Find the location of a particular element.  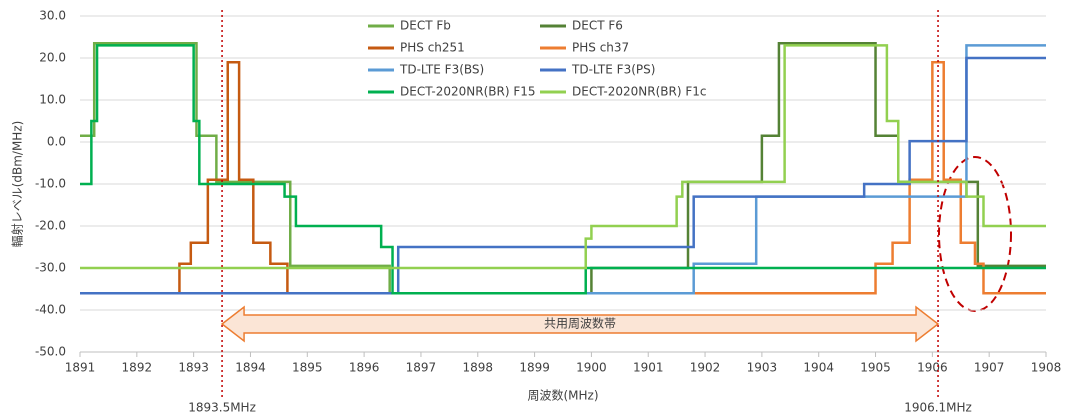

x-tick-label: 1905 is located at coordinates (875, 368).